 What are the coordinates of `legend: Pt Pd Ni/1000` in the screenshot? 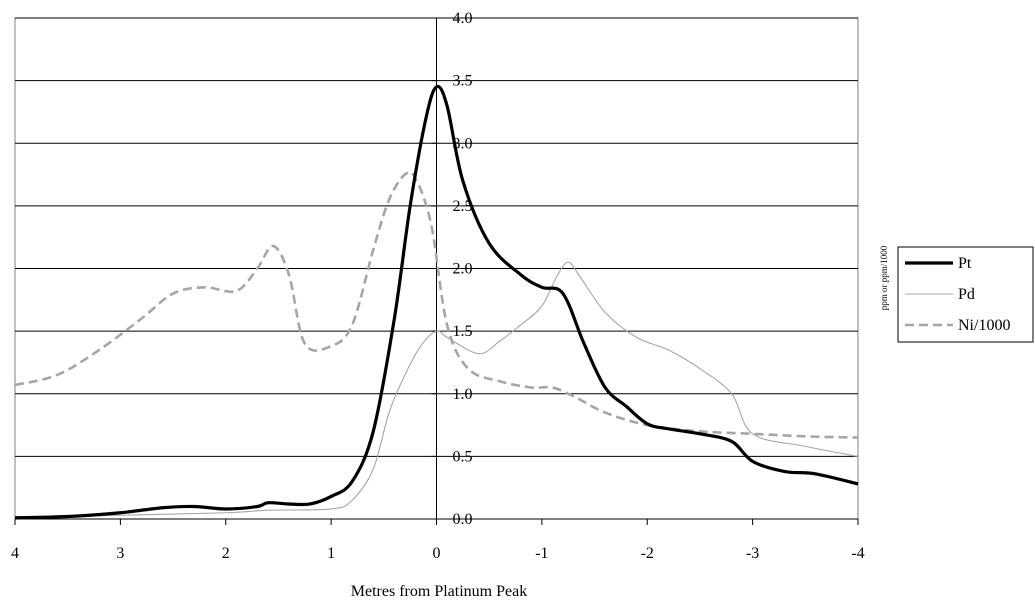 It's located at (965, 294).